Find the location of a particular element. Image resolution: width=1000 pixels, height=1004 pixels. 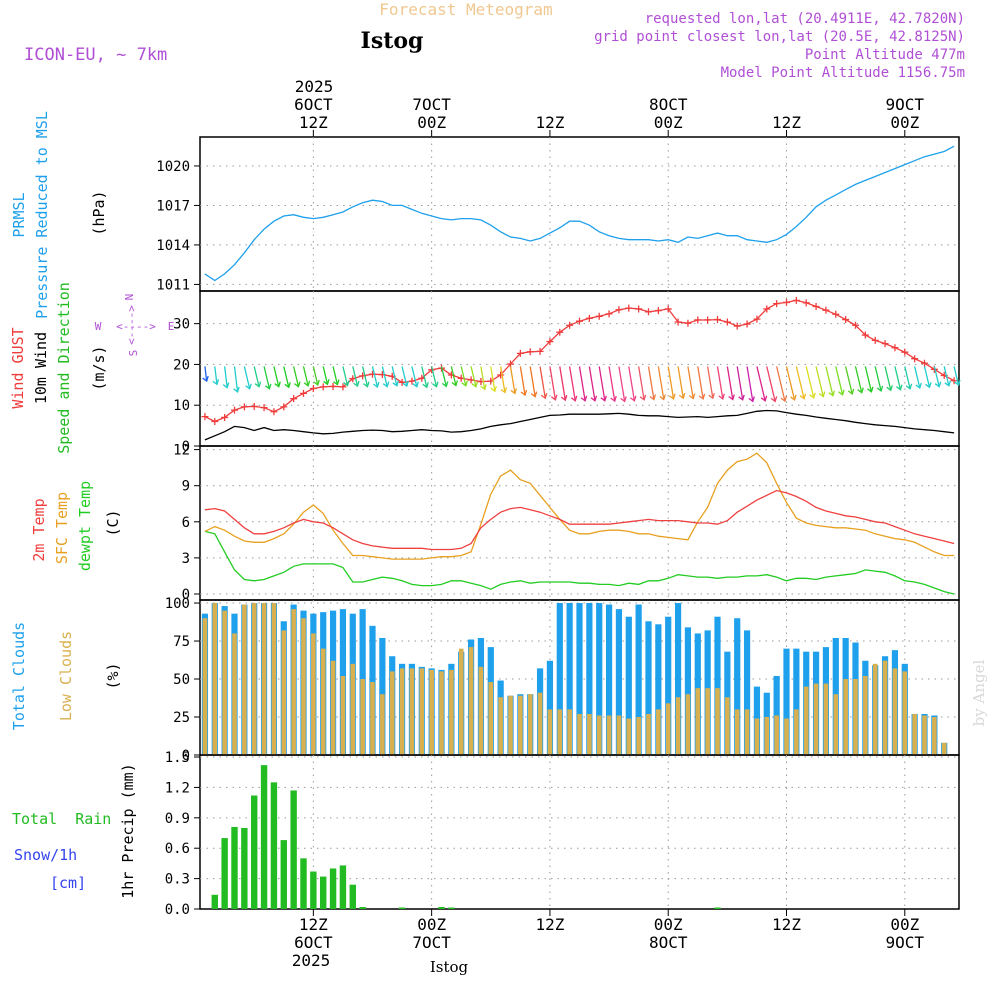

precipitation-chart: 0.0 0.3 0.6 0.9 1.2 1.5 is located at coordinates (562, 834).